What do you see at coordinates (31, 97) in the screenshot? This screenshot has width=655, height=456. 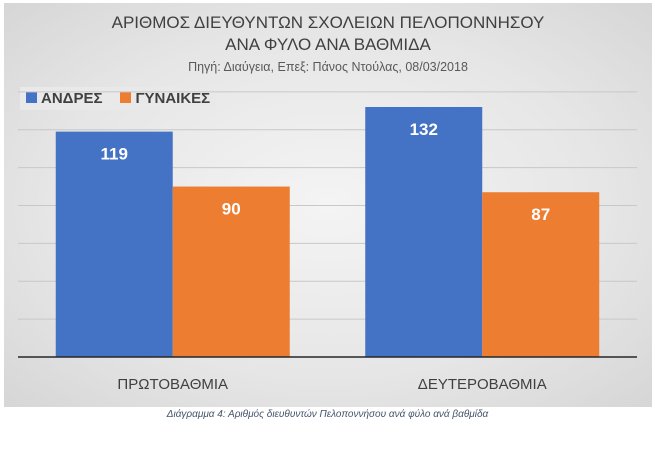 I see `legend-swatch-men` at bounding box center [31, 97].